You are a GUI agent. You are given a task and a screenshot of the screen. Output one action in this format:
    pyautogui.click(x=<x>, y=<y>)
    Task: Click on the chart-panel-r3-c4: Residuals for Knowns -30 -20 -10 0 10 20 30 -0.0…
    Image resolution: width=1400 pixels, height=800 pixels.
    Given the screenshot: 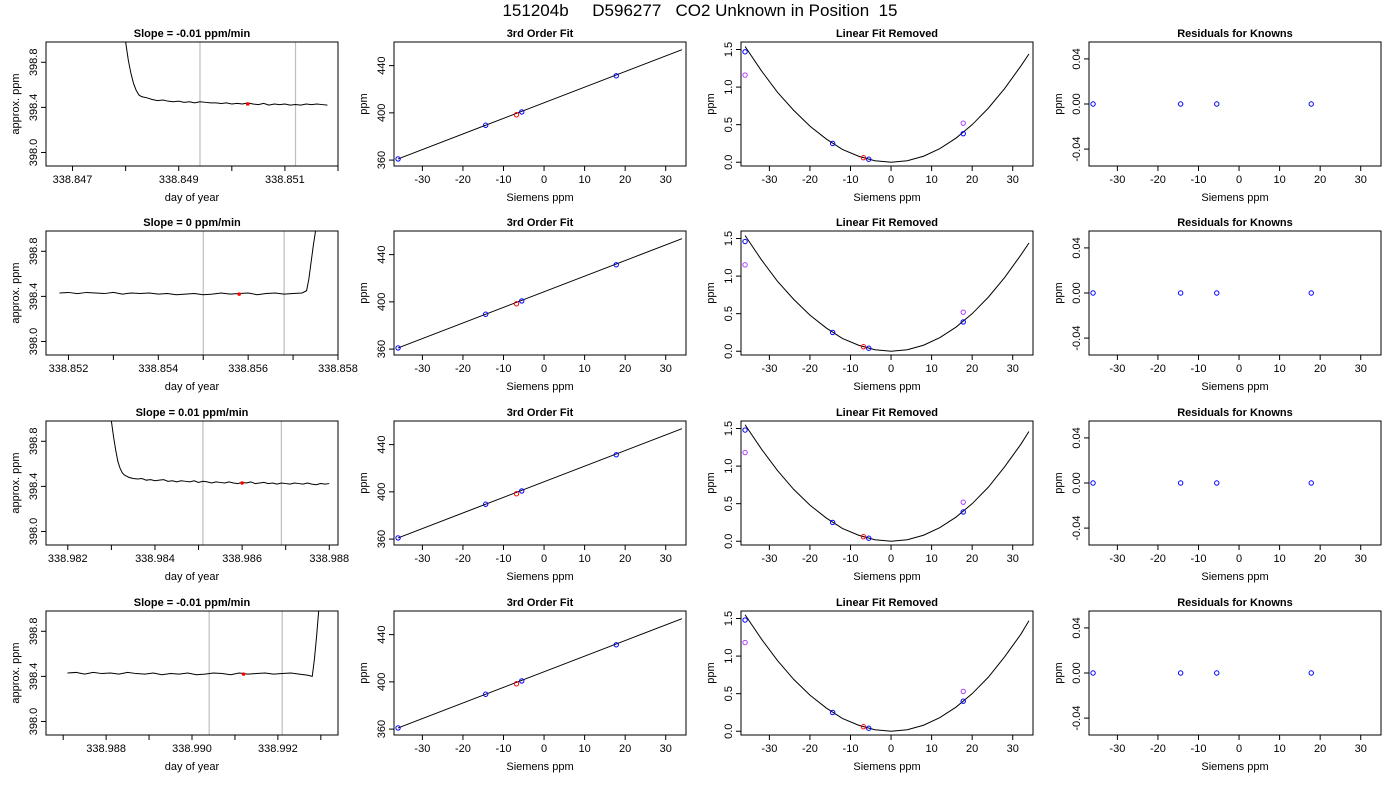 What is the action you would take?
    pyautogui.click(x=1217, y=495)
    